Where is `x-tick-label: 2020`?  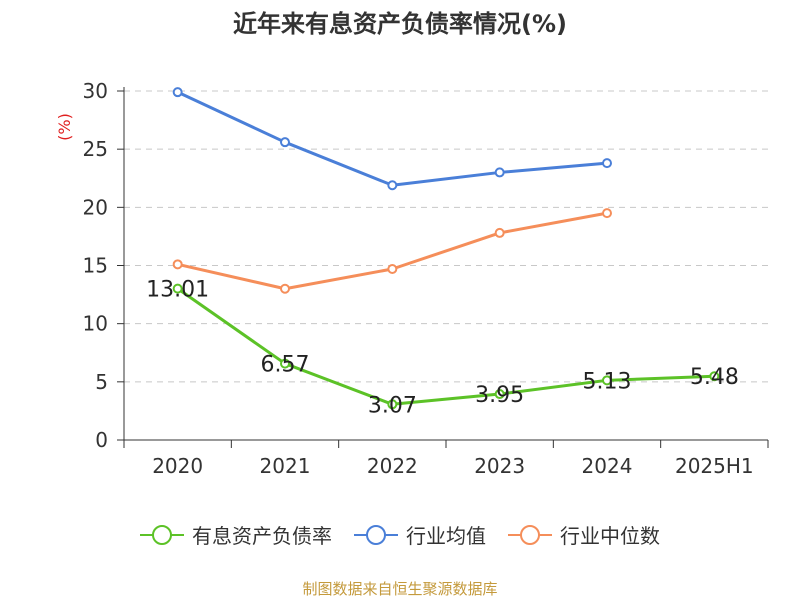
x-tick-label: 2020 is located at coordinates (177, 466).